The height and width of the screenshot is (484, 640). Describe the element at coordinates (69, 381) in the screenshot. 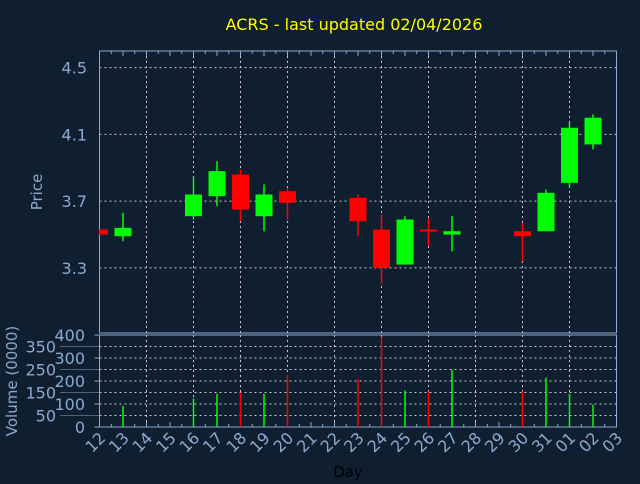

I see `volume-tick-label: 200` at that location.